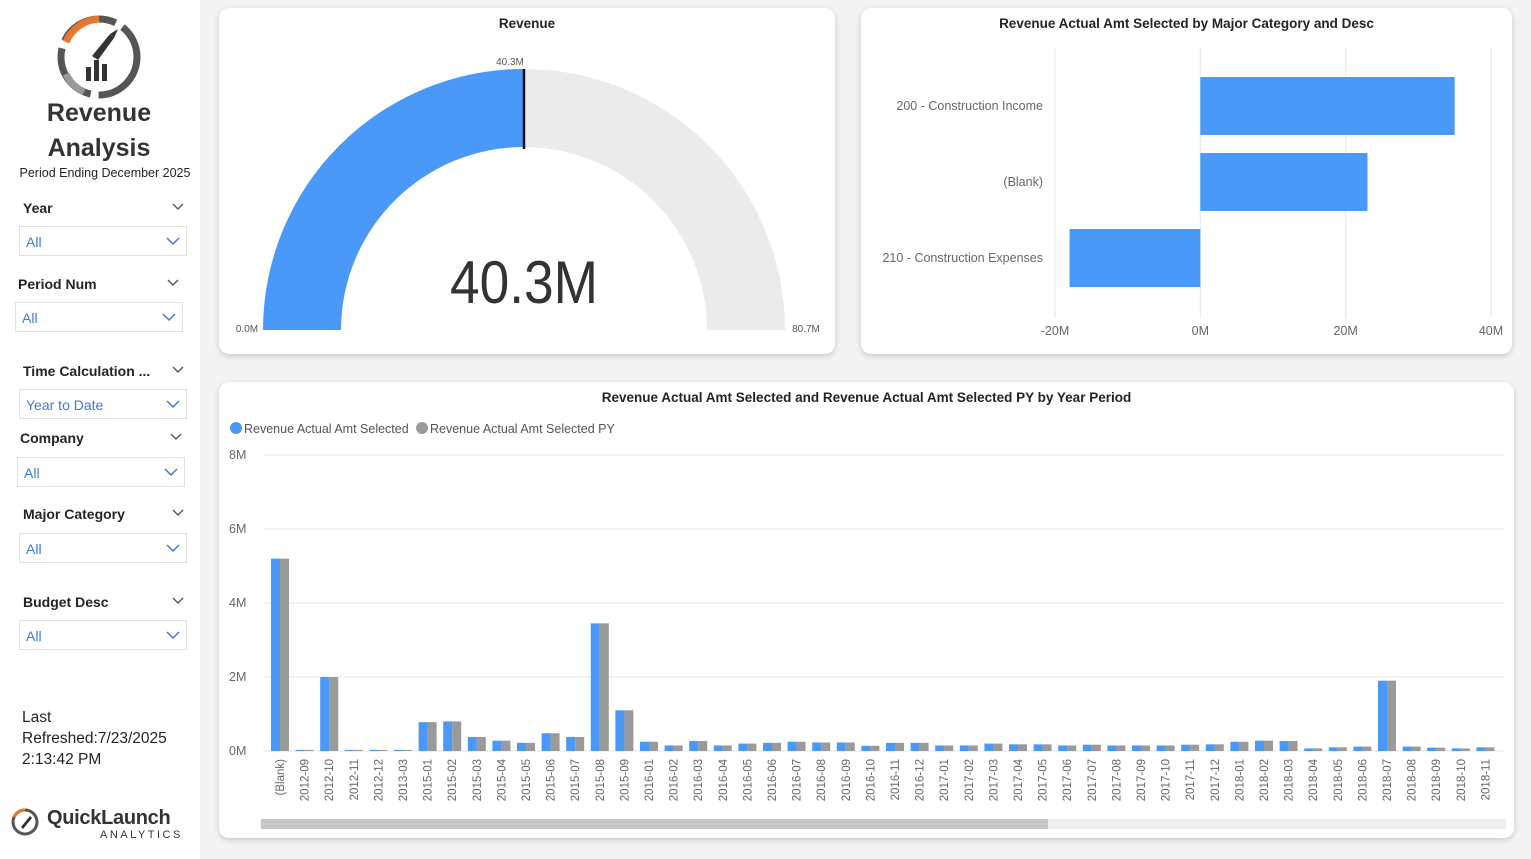 Image resolution: width=1531 pixels, height=859 pixels. I want to click on slicer-dropdown-time-calculation: Year to Date, so click(103, 404).